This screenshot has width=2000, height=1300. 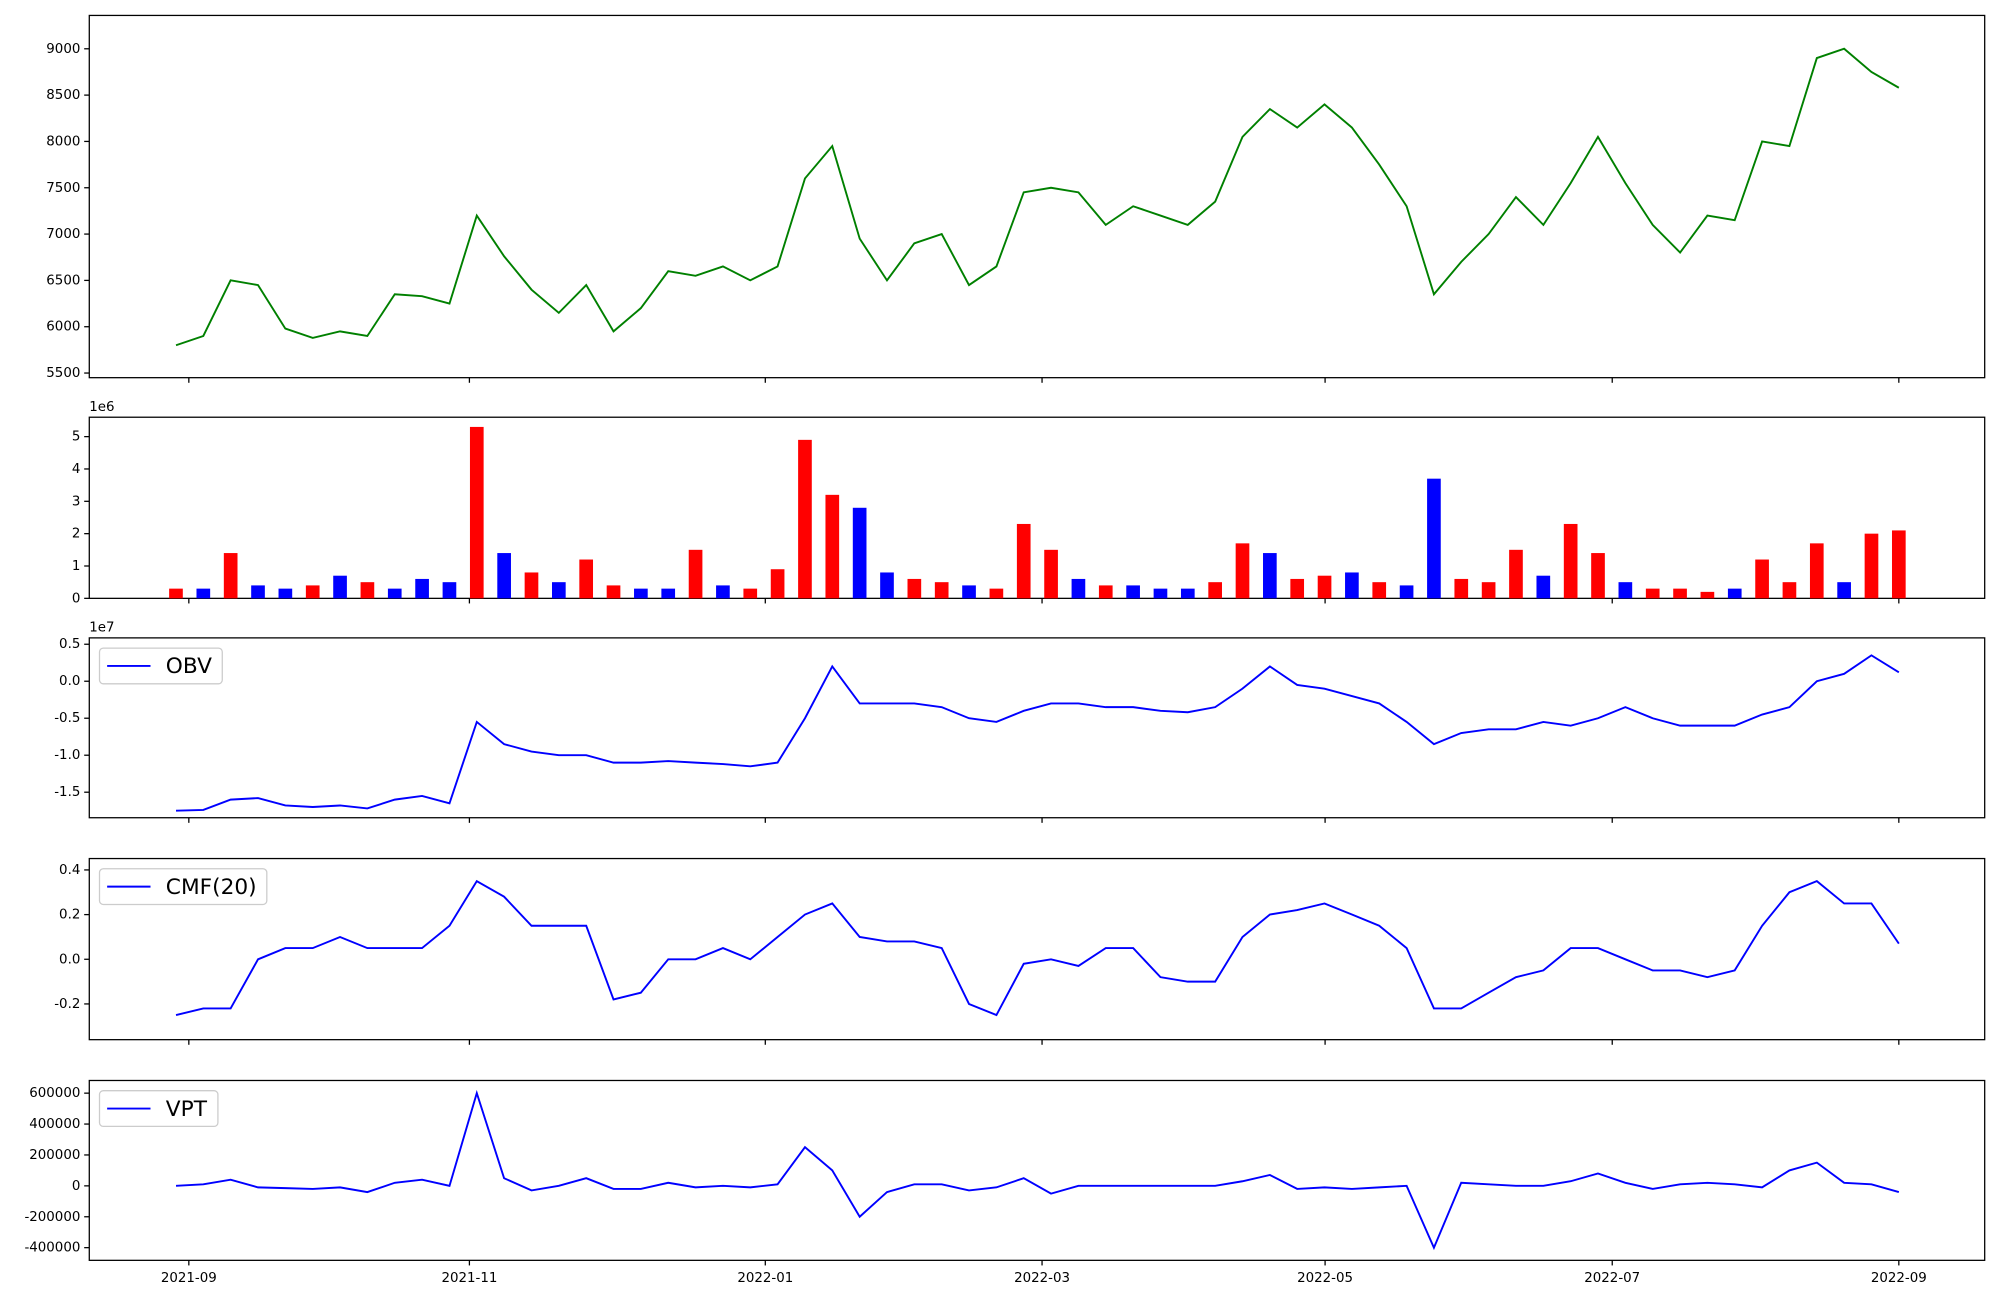 What do you see at coordinates (1042, 1278) in the screenshot?
I see `x-tick-label: 2022-03` at bounding box center [1042, 1278].